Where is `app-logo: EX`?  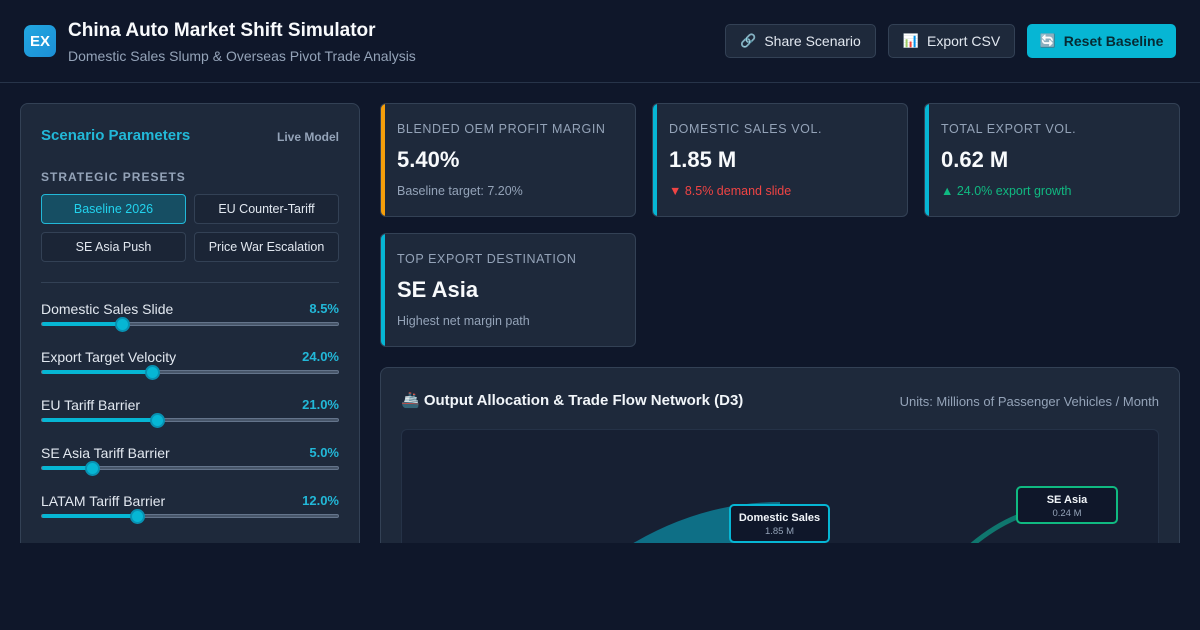 app-logo: EX is located at coordinates (40, 41).